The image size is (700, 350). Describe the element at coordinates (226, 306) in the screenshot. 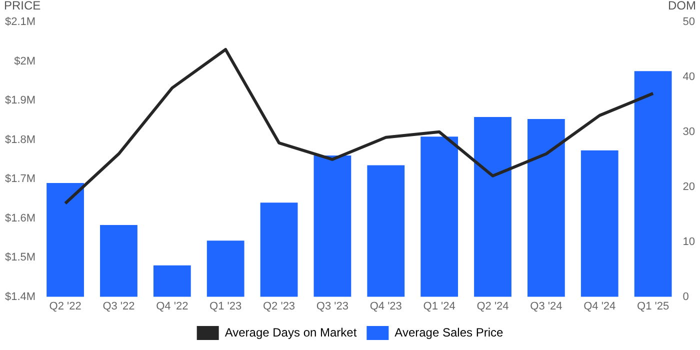

I see `x-tick-label: Q1 '23` at that location.